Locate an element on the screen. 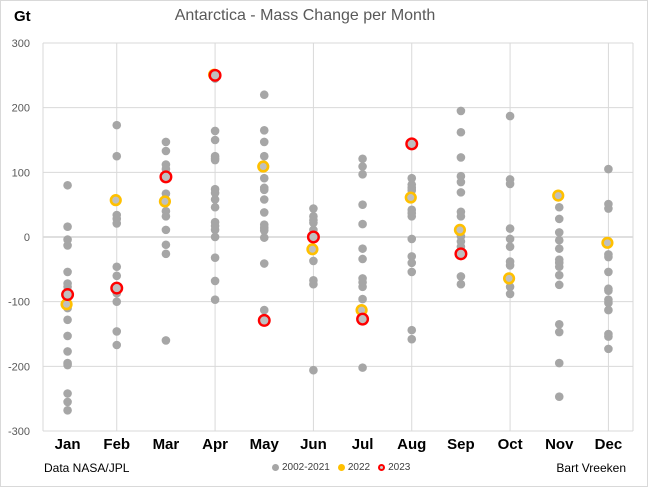 This screenshot has height=487, width=648. y-tick-label: -200 is located at coordinates (19, 367).